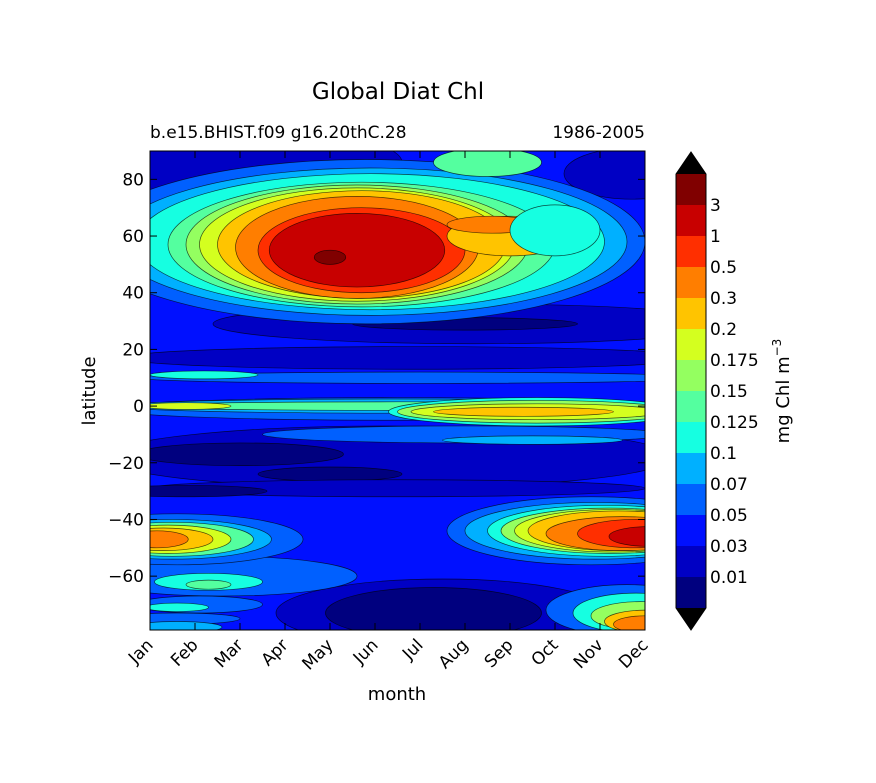 The width and height of the screenshot is (876, 783). What do you see at coordinates (598, 133) in the screenshot?
I see `chart-subtitle-right: 1986-2005` at bounding box center [598, 133].